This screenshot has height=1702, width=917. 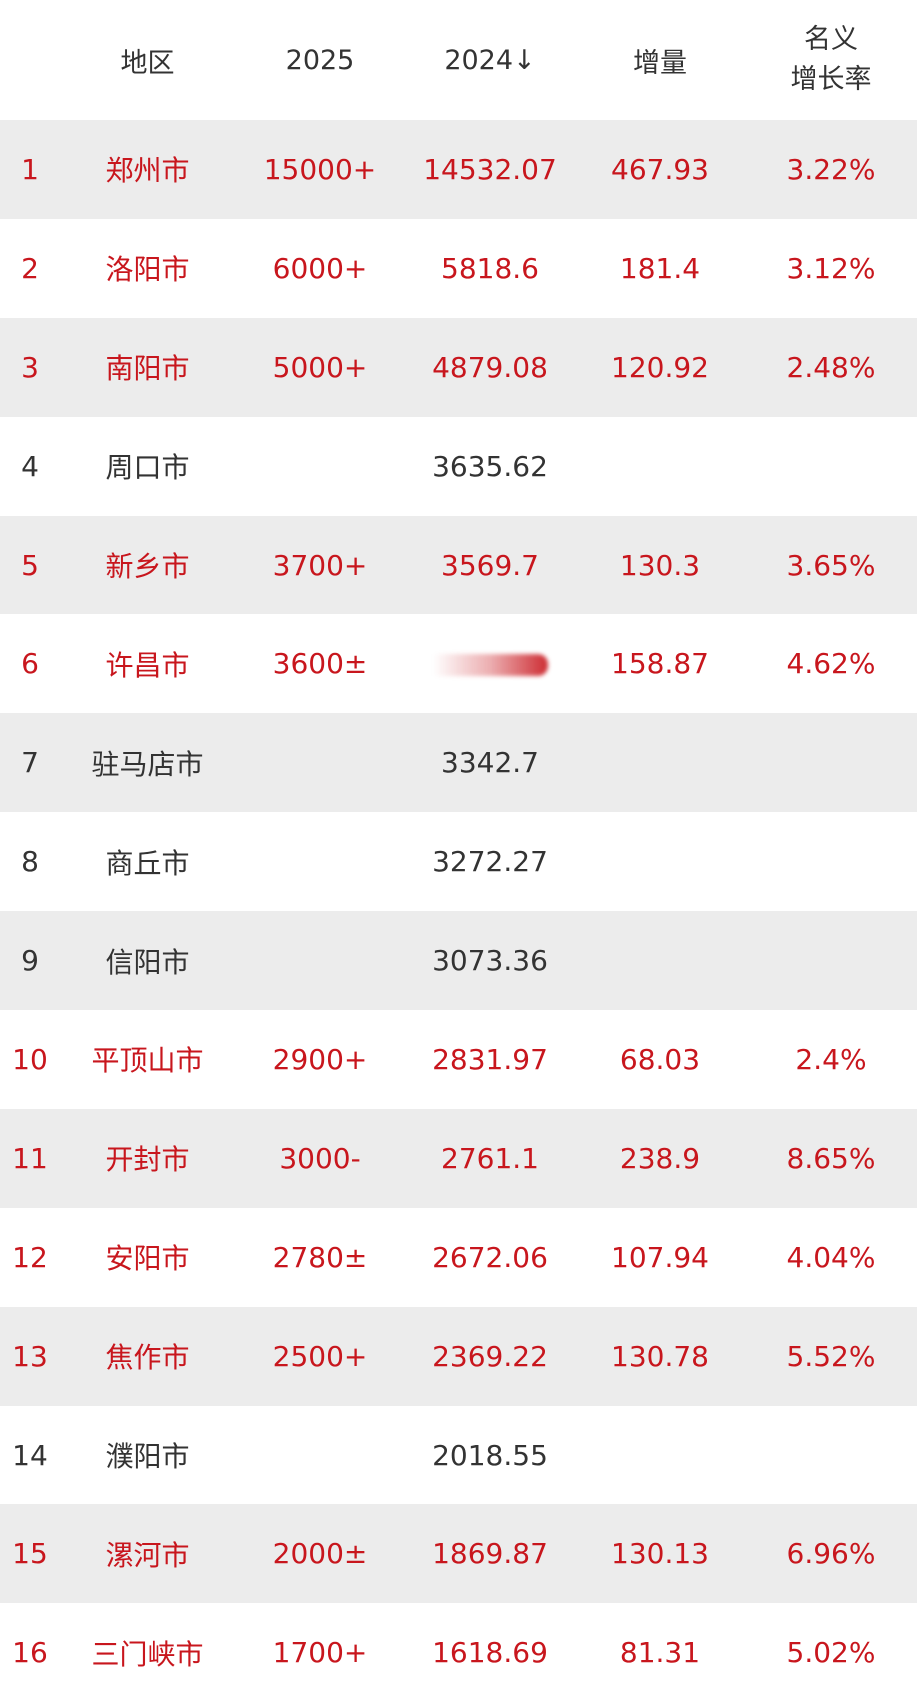 I want to click on table-row: 4 周口市 3635.62, so click(x=458, y=466).